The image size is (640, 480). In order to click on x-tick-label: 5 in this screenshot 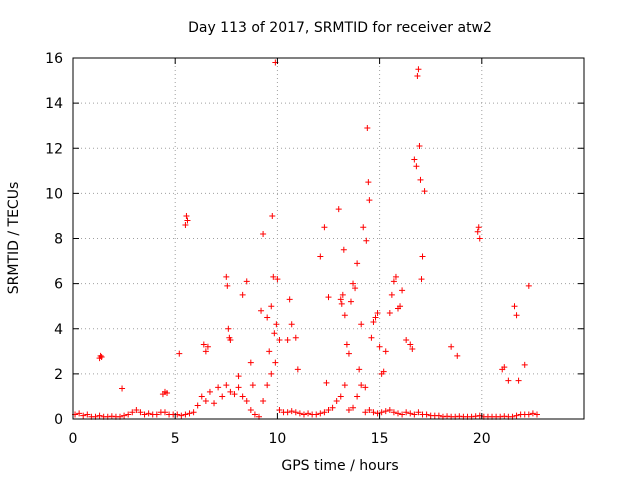, I will do `click(175, 439)`.